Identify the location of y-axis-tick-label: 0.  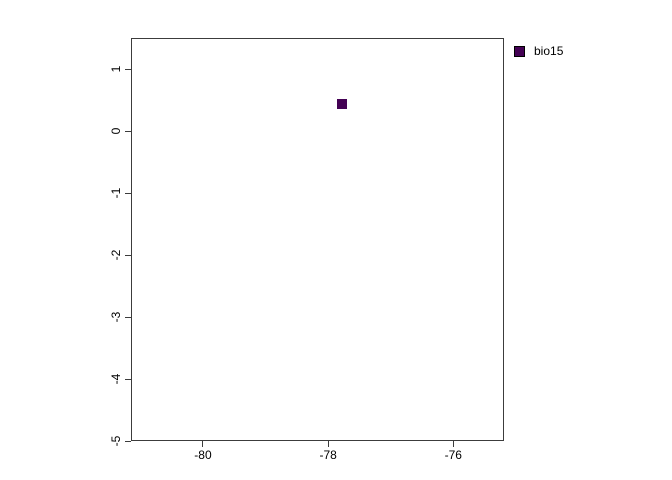
(116, 131).